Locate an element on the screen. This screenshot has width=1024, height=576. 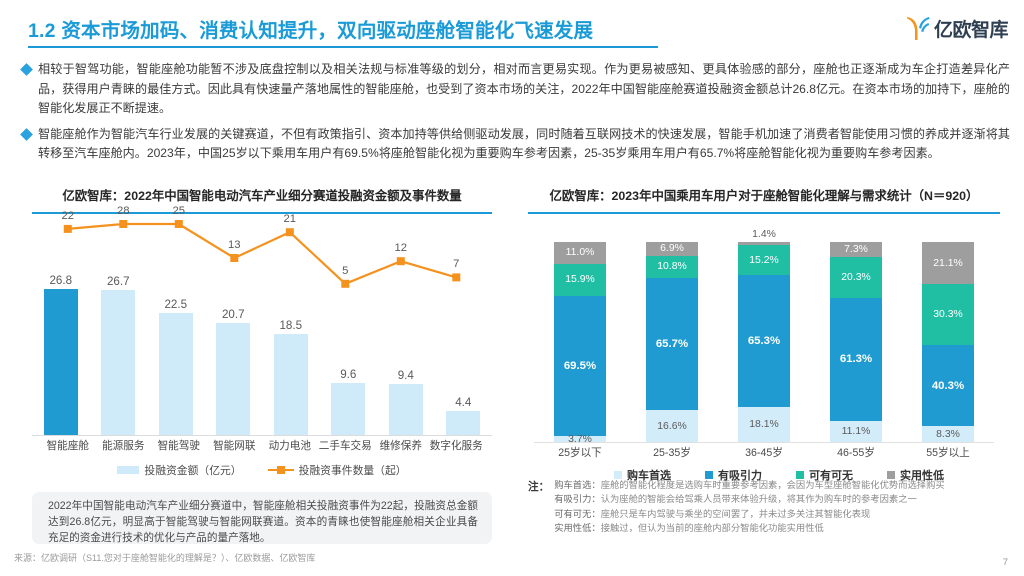
stacked-bar: 6.9% 10.8% 65.7% 16.6% is located at coordinates (672, 342).